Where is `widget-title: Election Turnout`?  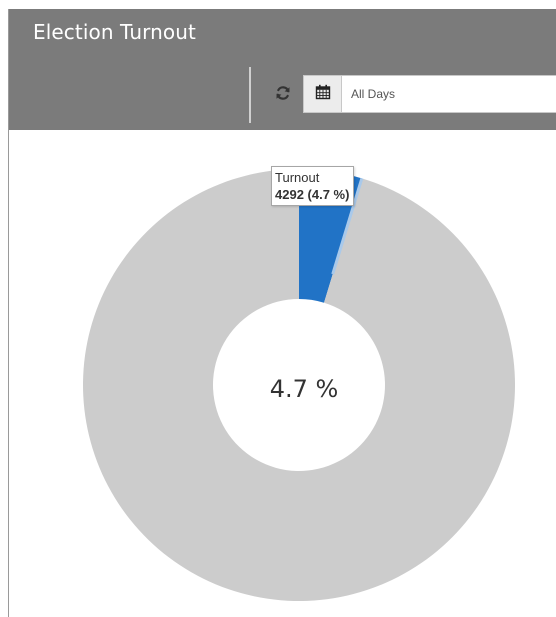 widget-title: Election Turnout is located at coordinates (114, 32).